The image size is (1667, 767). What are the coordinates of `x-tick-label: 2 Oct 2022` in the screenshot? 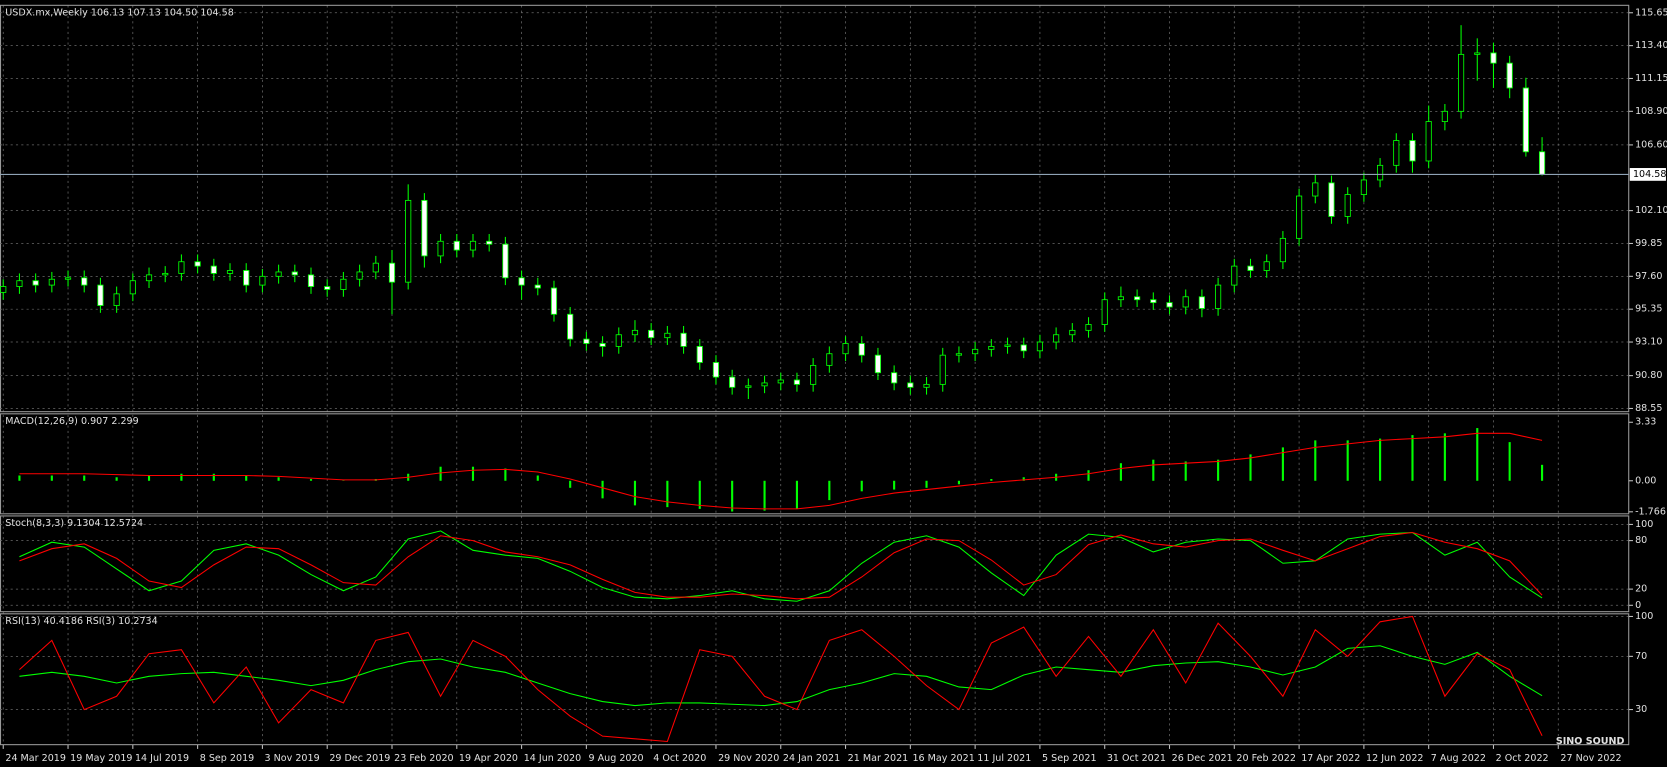 It's located at (1522, 758).